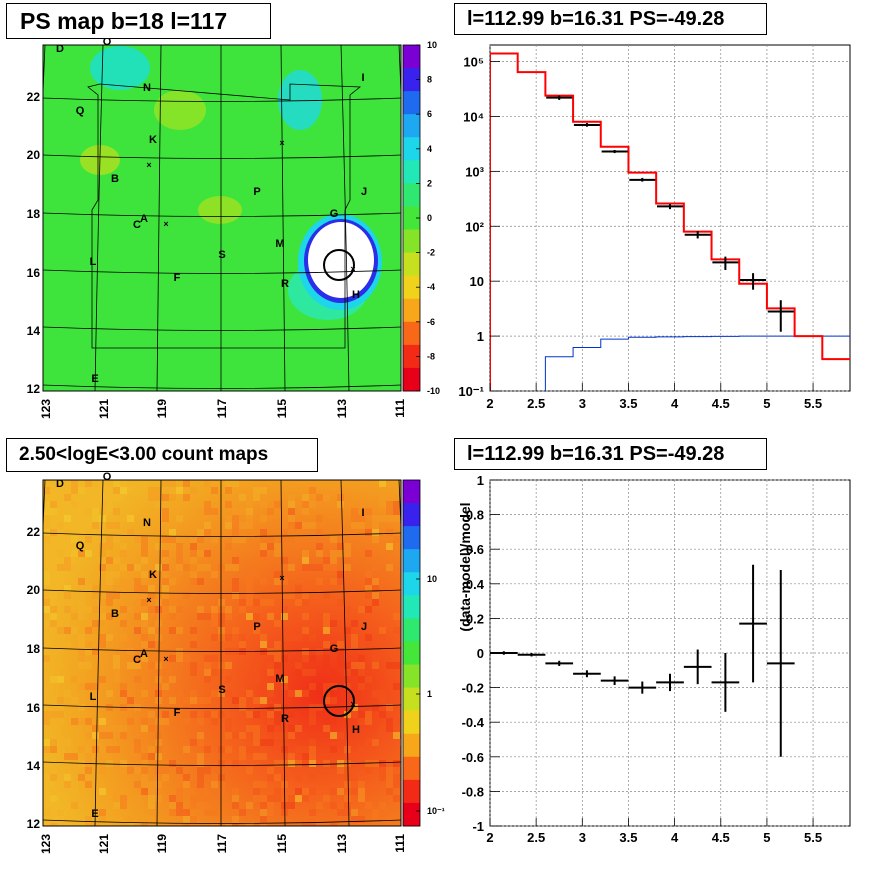 This screenshot has height=872, width=896. I want to click on map-source-label: I, so click(362, 513).